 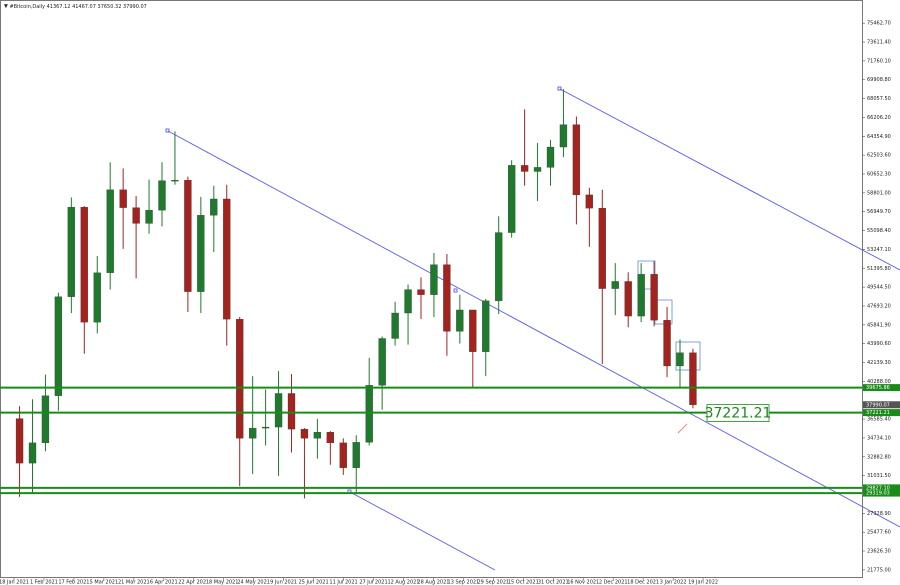 What do you see at coordinates (494, 582) in the screenshot?
I see `x-tick-label: 29 Sep 2021` at bounding box center [494, 582].